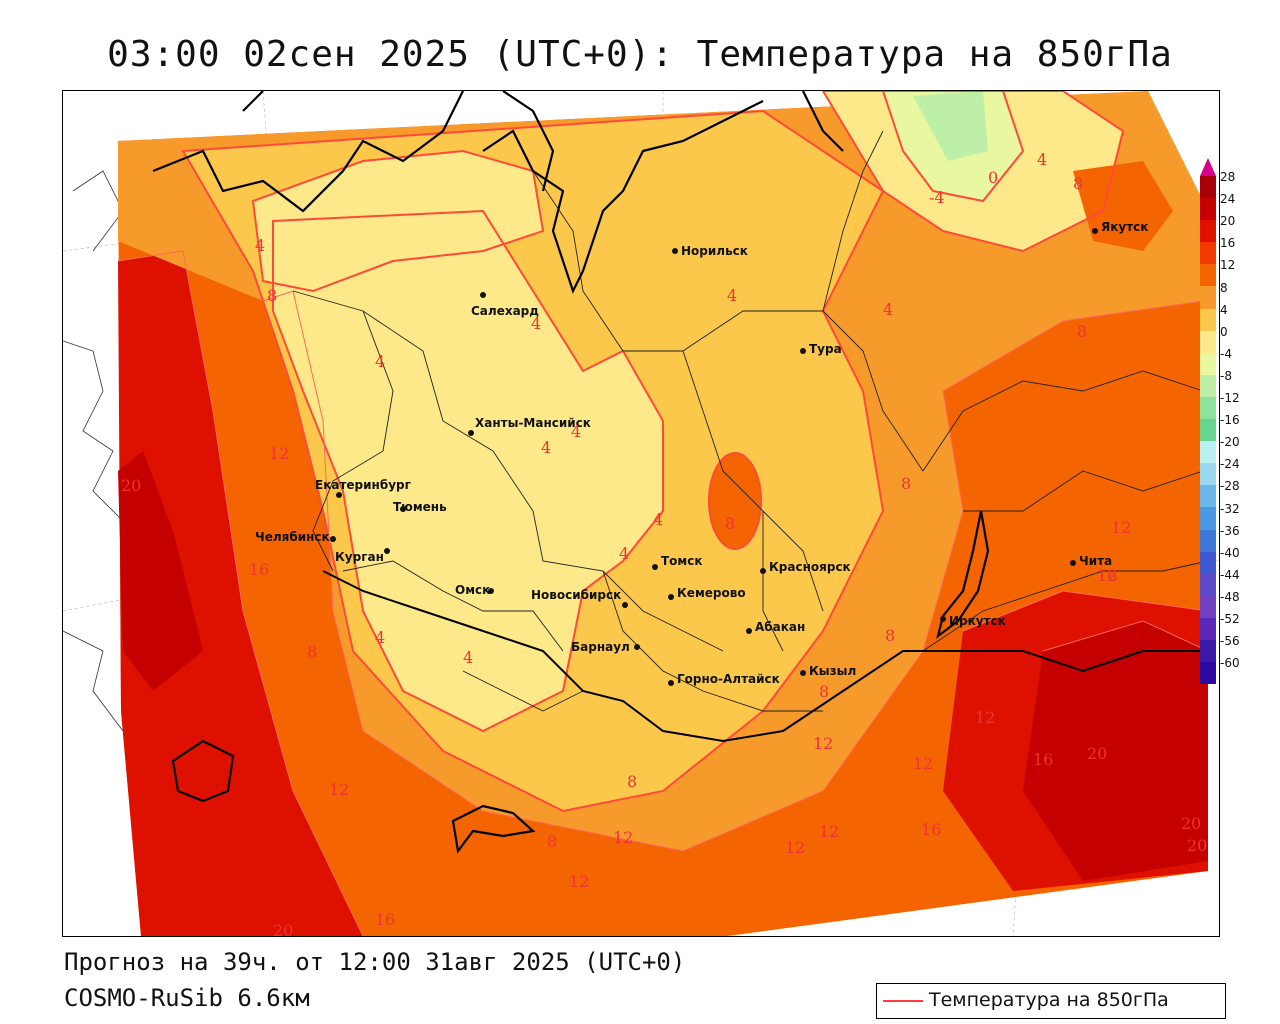 This screenshot has width=1280, height=1024. Describe the element at coordinates (1224, 287) in the screenshot. I see `scale-tick-label: 8` at that location.